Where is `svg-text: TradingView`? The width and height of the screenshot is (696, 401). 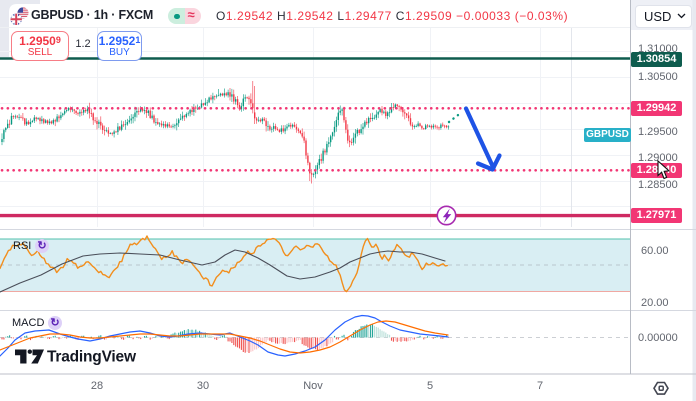 svg-text: TradingView is located at coordinates (92, 357).